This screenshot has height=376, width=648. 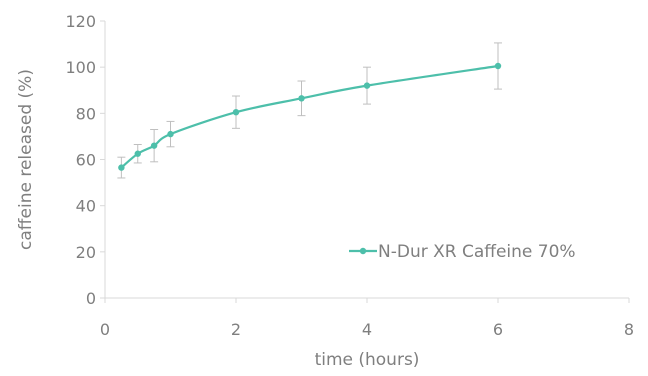 What do you see at coordinates (86, 160) in the screenshot?
I see `y-tick-label: 60` at bounding box center [86, 160].